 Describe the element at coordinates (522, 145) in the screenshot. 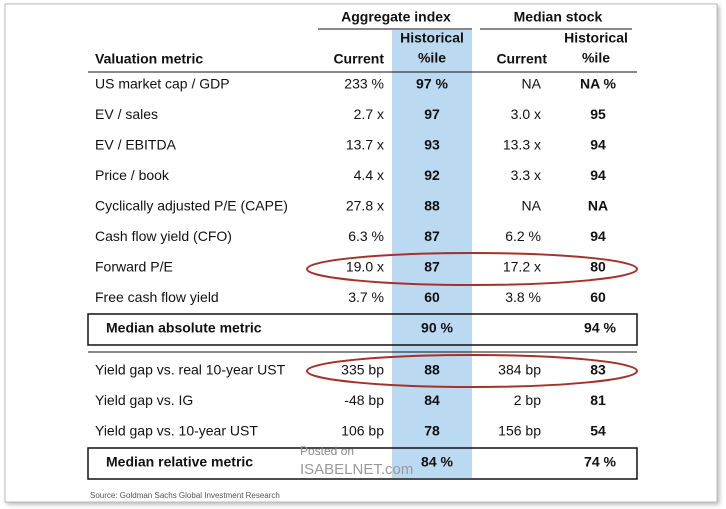

I see `cell: 13.3 x` at that location.